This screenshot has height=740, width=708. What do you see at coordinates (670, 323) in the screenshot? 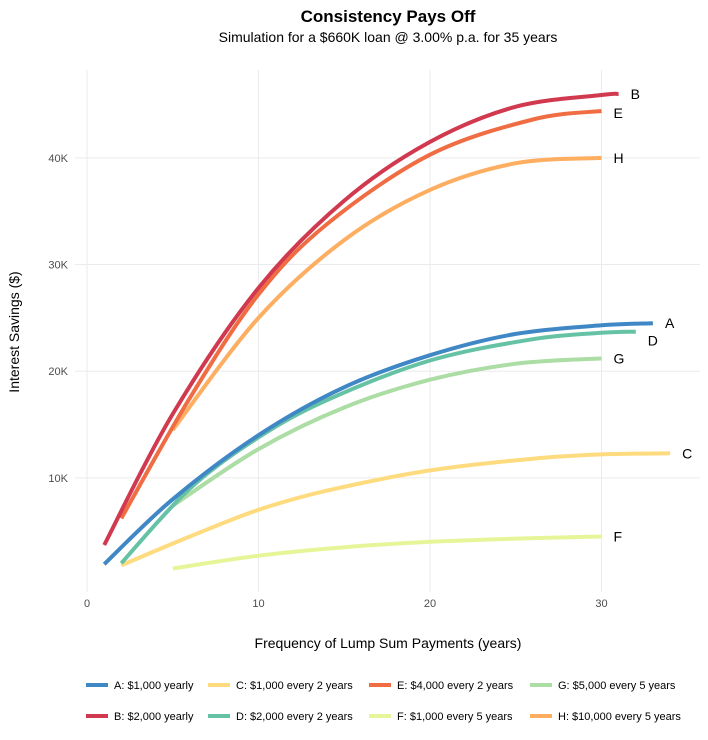
I see `end-label-a: A` at bounding box center [670, 323].